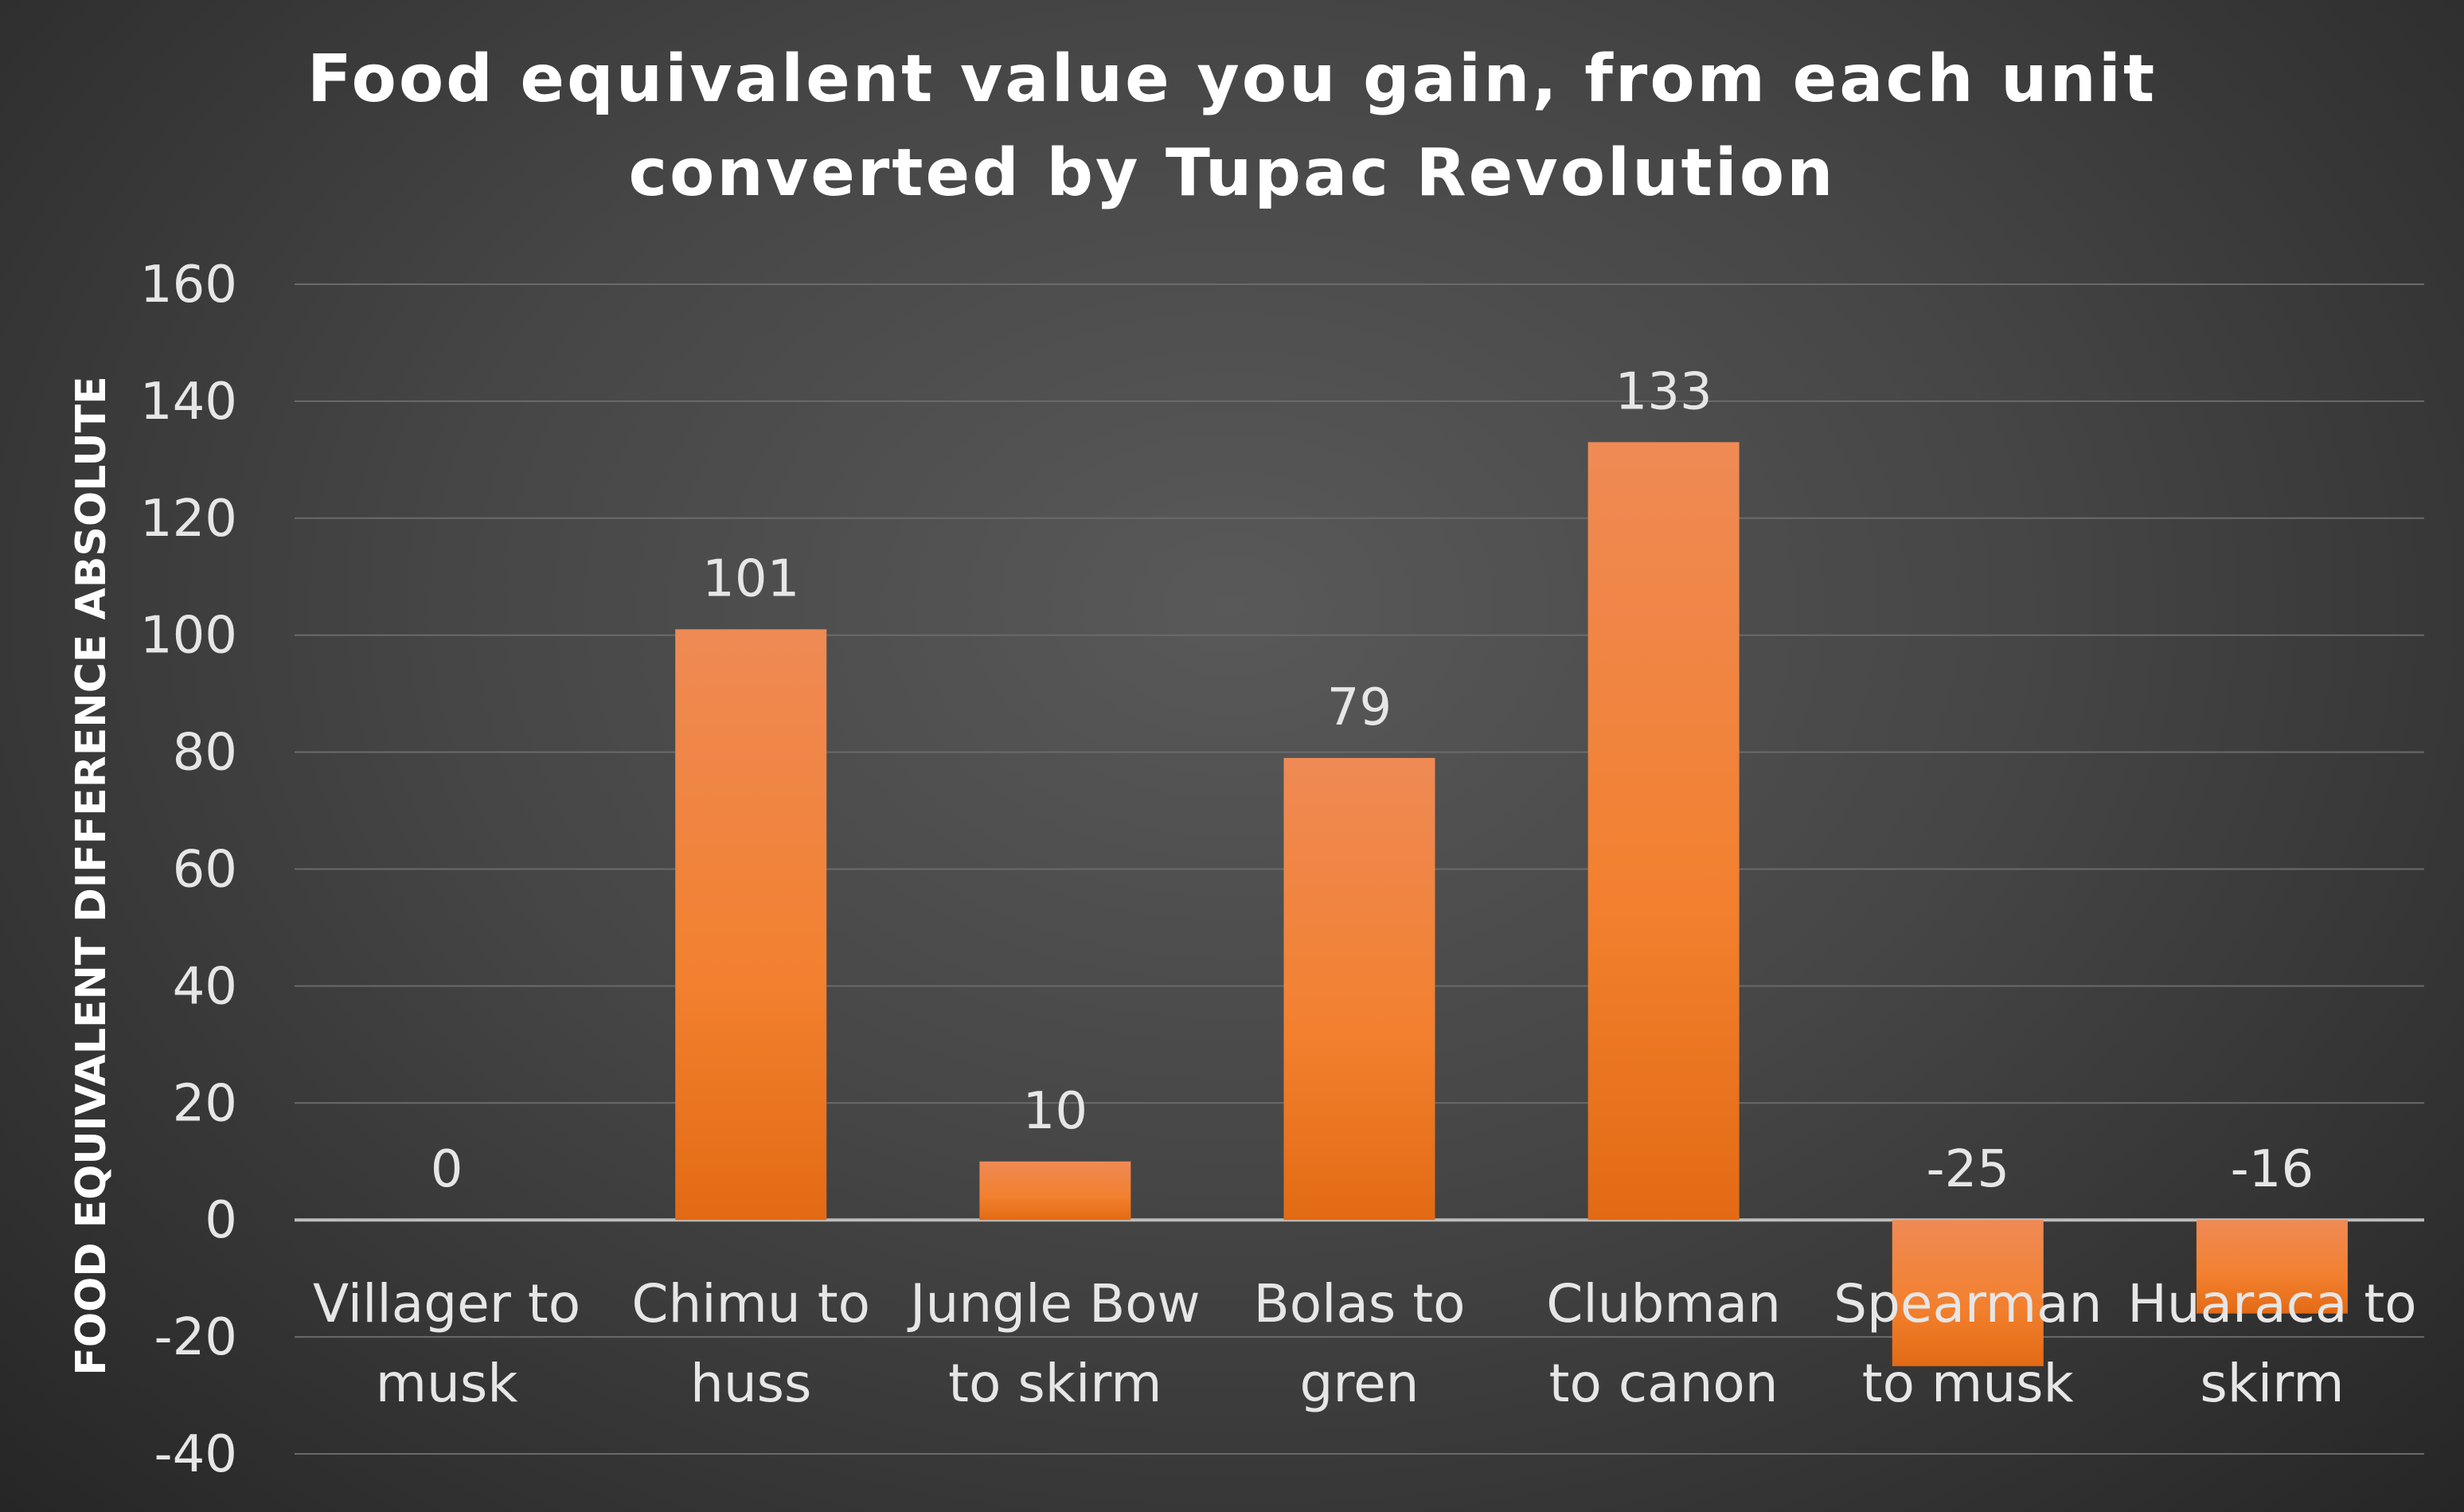  I want to click on x-tick-label: Chimu to, so click(750, 1303).